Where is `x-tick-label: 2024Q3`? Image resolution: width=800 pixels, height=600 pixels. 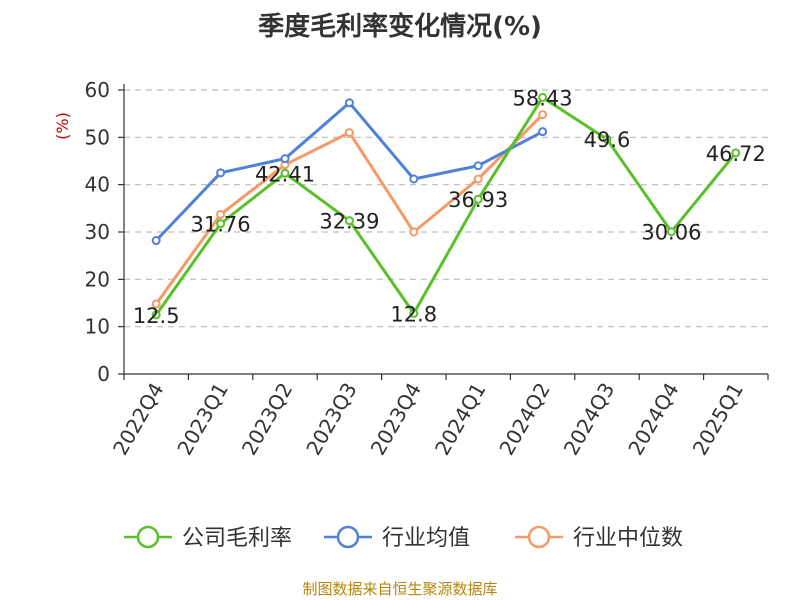
x-tick-label: 2024Q3 is located at coordinates (589, 419).